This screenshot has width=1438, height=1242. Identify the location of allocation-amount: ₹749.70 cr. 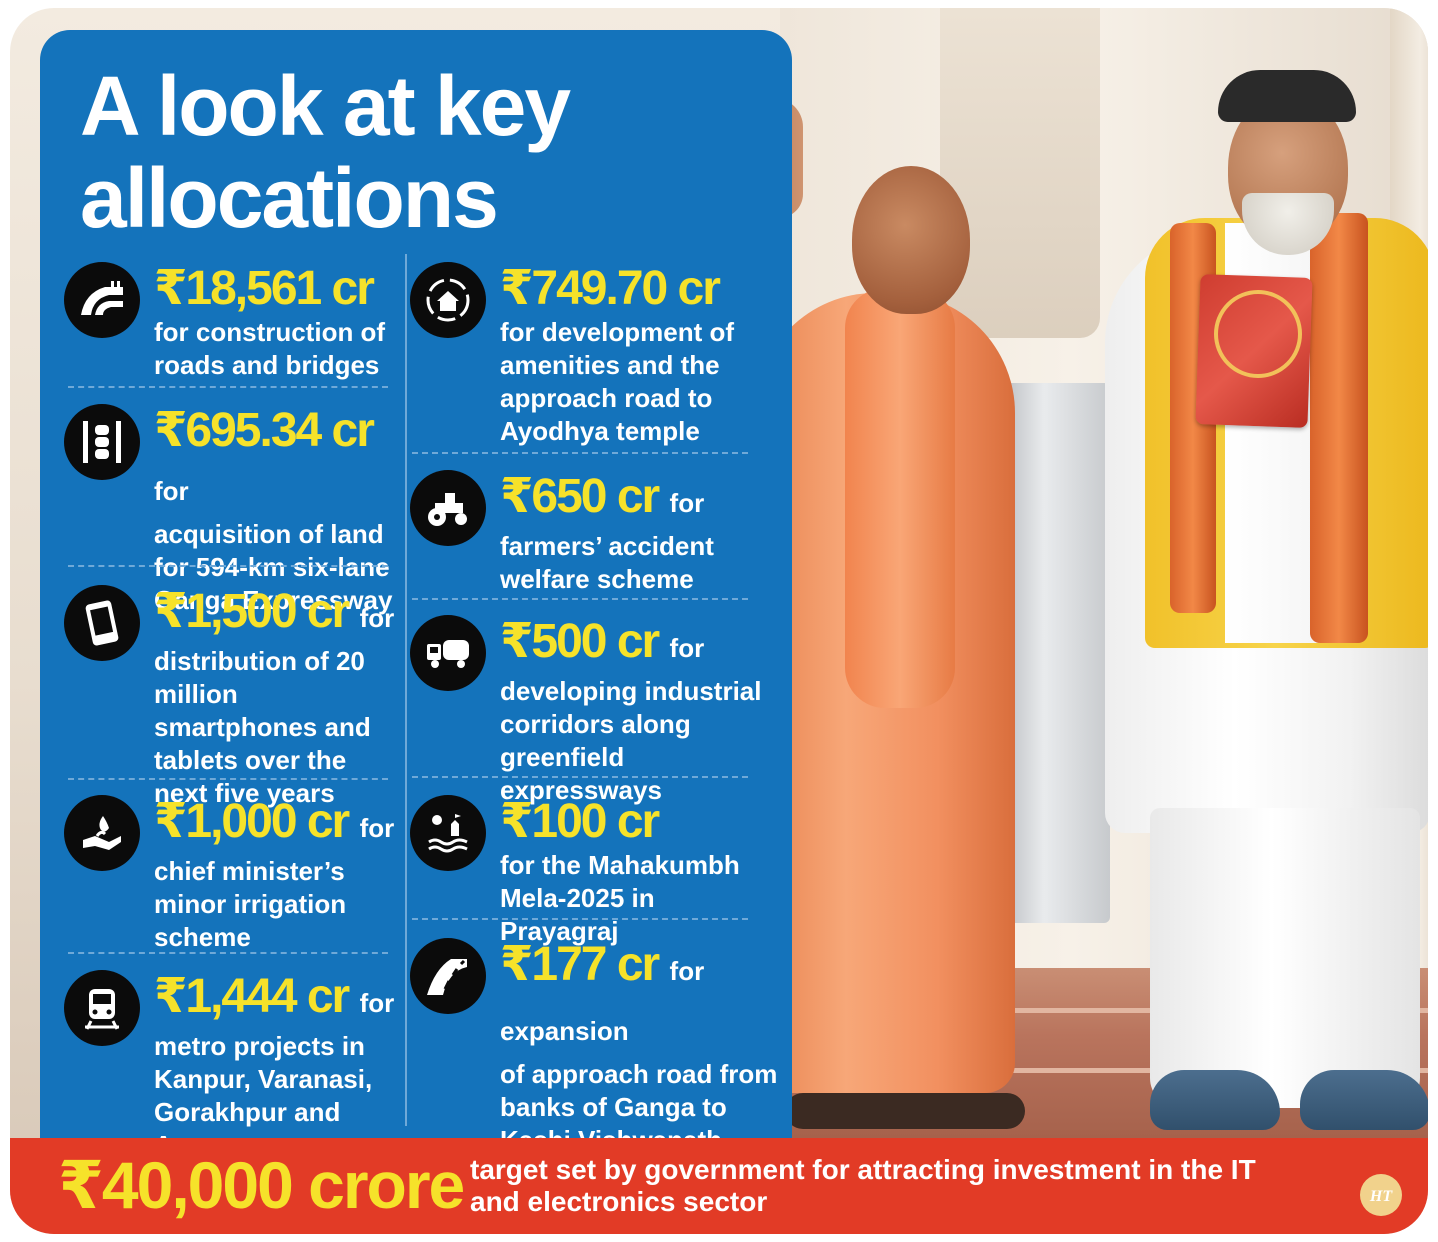
(610, 288).